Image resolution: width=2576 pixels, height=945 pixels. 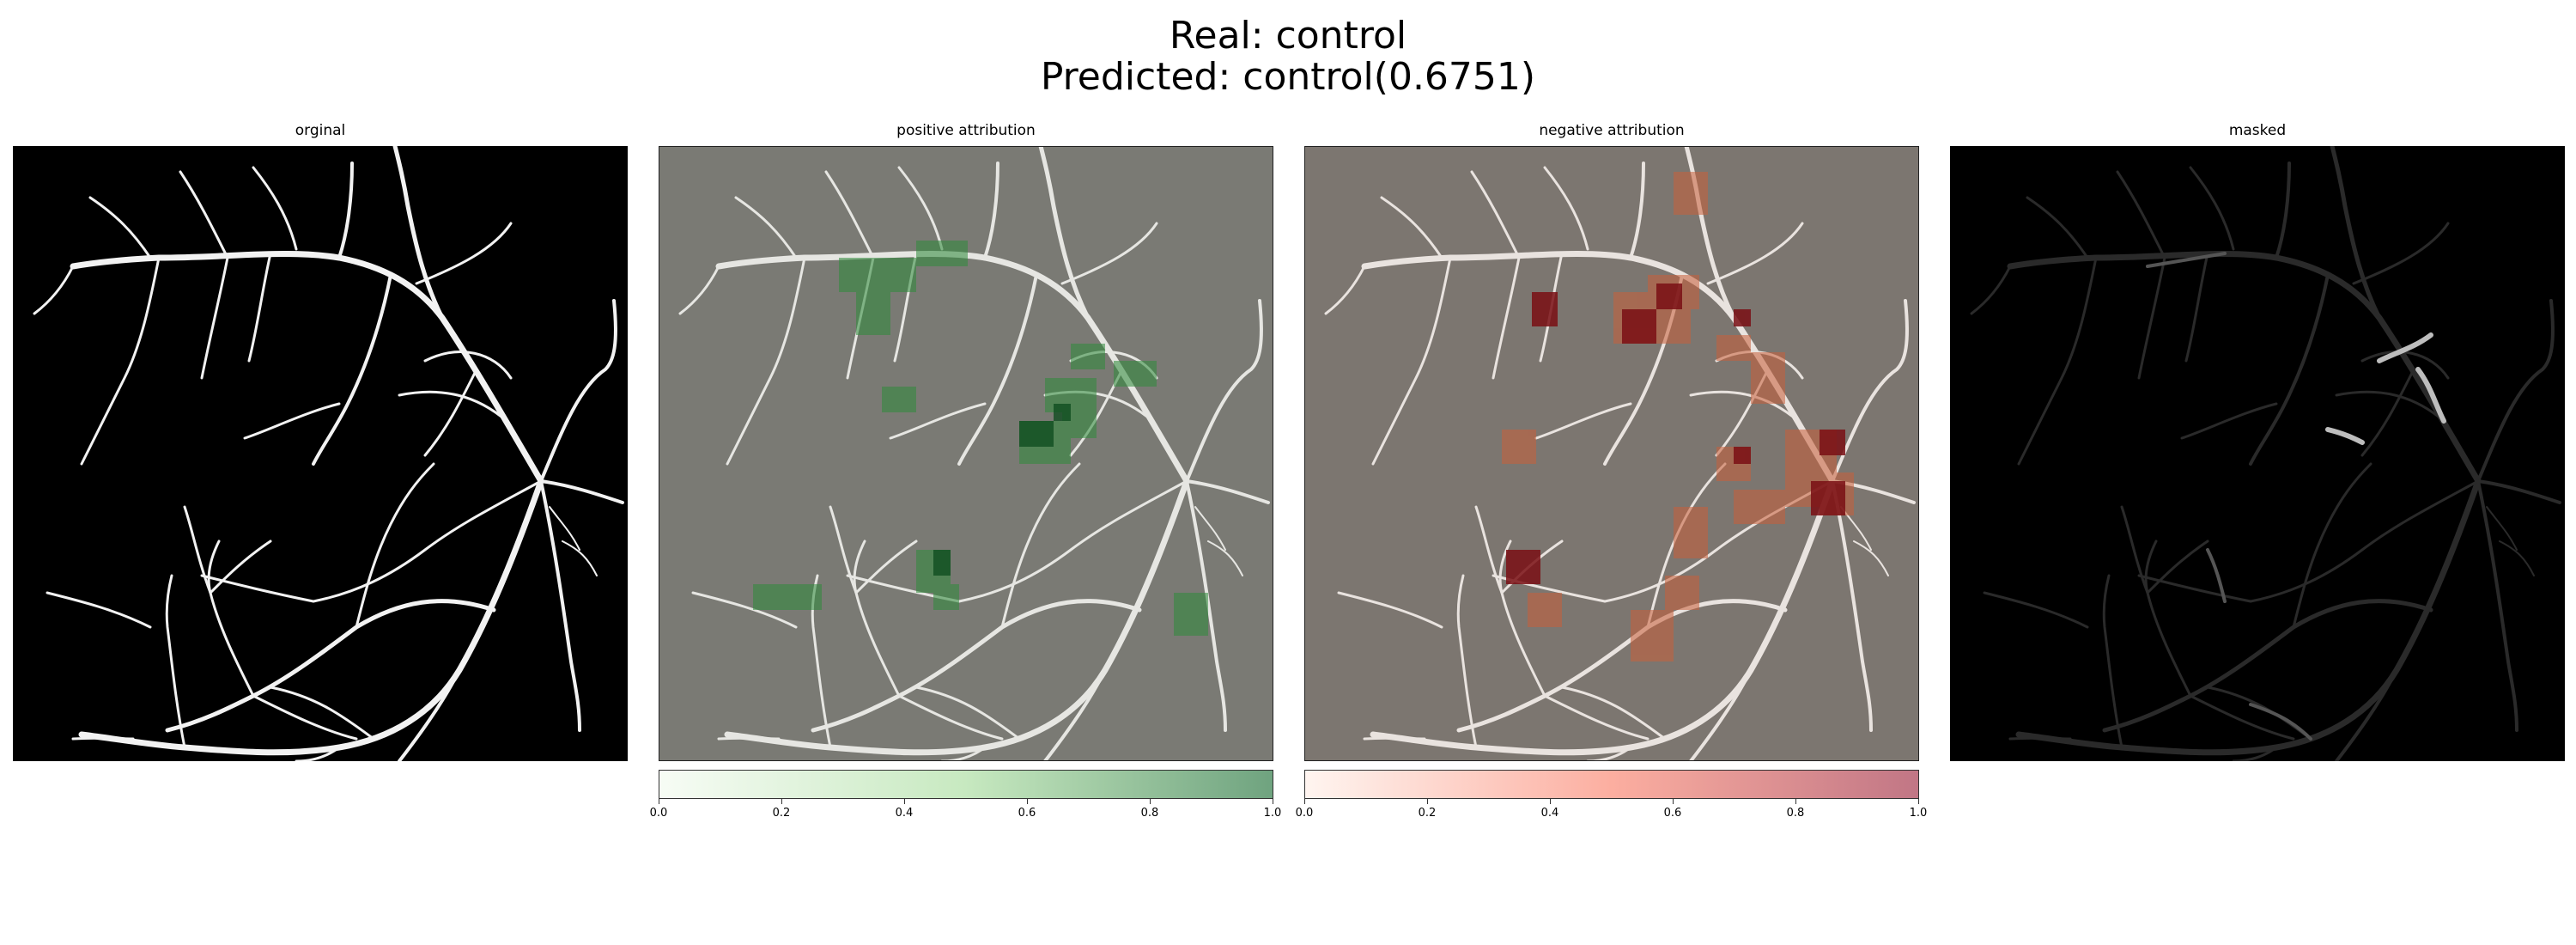 I want to click on negative-colorbar, so click(x=1612, y=784).